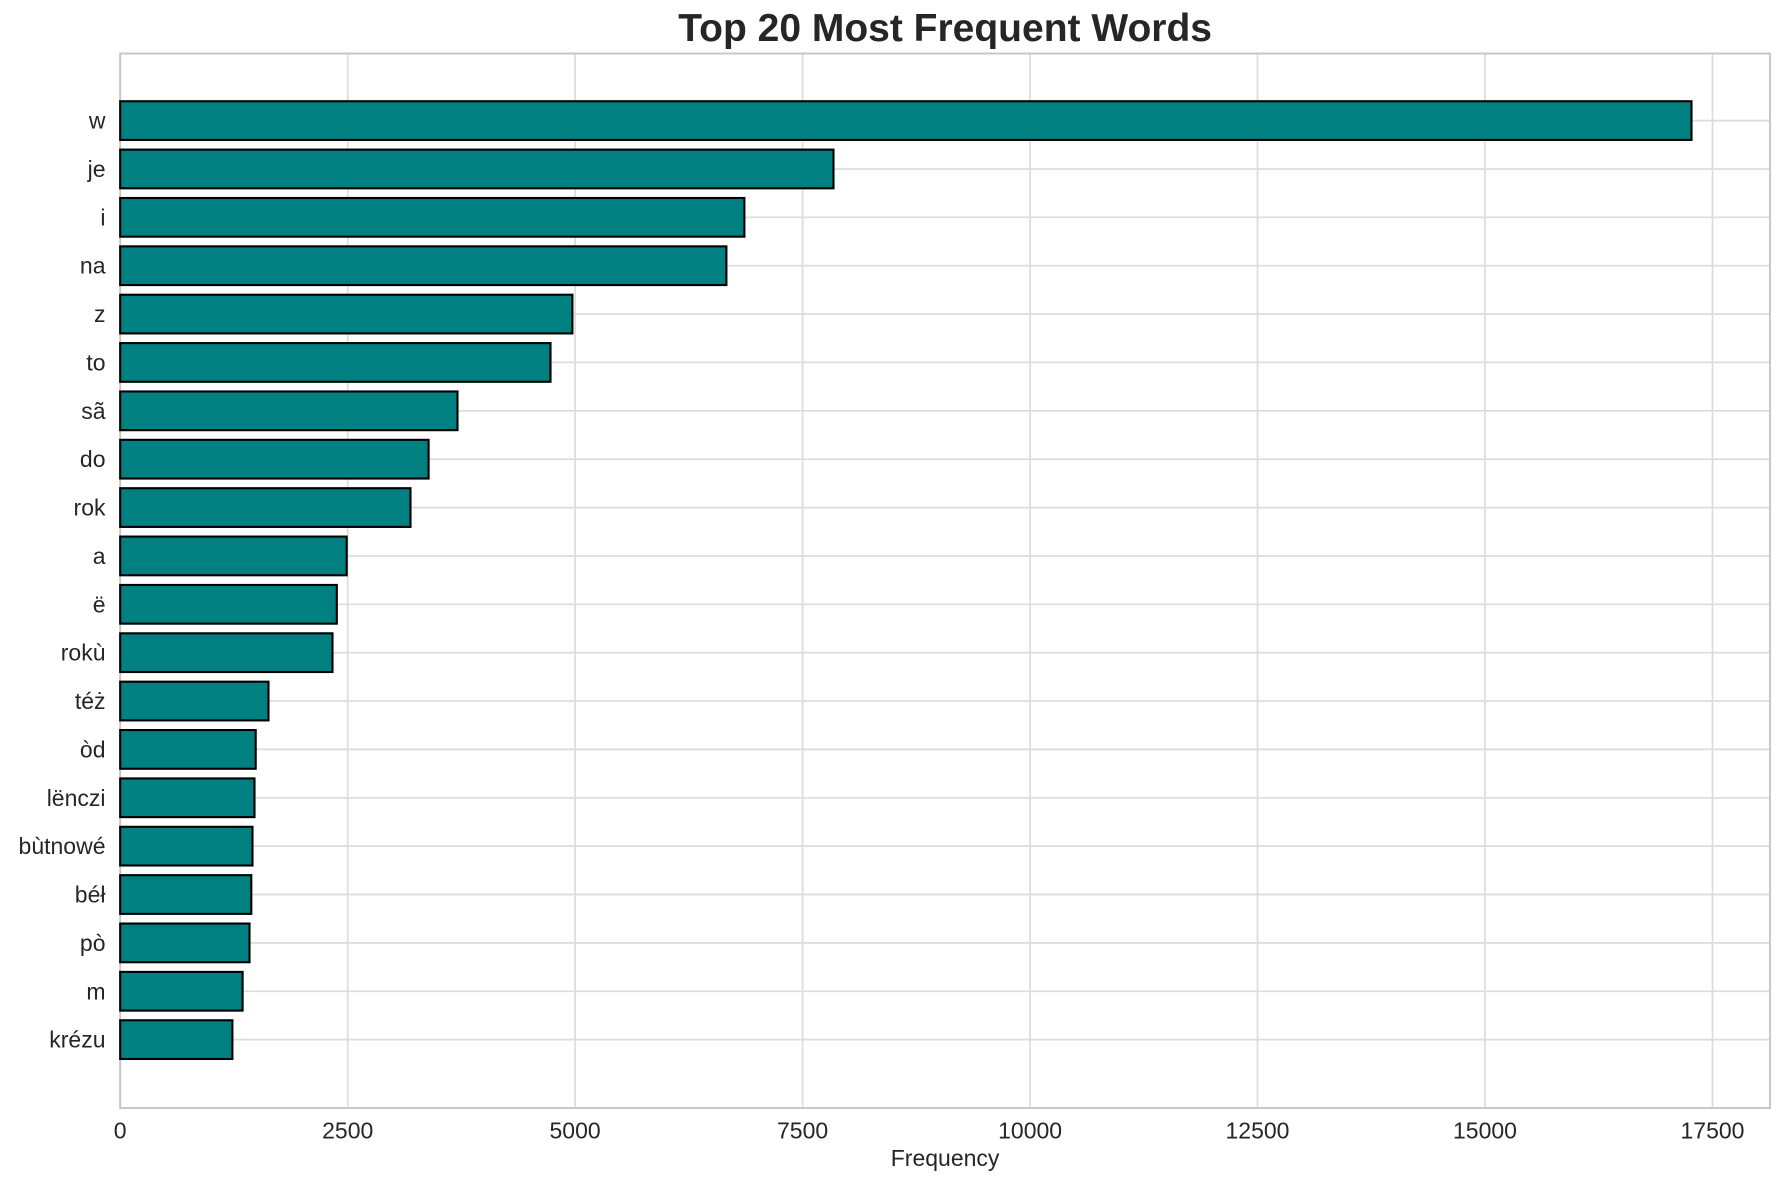 The width and height of the screenshot is (1785, 1185). Describe the element at coordinates (62, 846) in the screenshot. I see `svg-text: bùtnowé` at that location.